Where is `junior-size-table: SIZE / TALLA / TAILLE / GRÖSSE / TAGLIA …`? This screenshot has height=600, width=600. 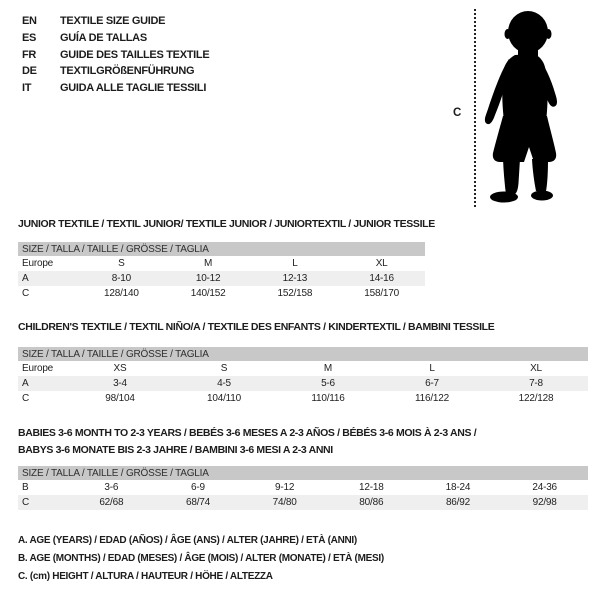
junior-size-table: SIZE / TALLA / TAILLE / GRÖSSE / TAGLIA … is located at coordinates (221, 271).